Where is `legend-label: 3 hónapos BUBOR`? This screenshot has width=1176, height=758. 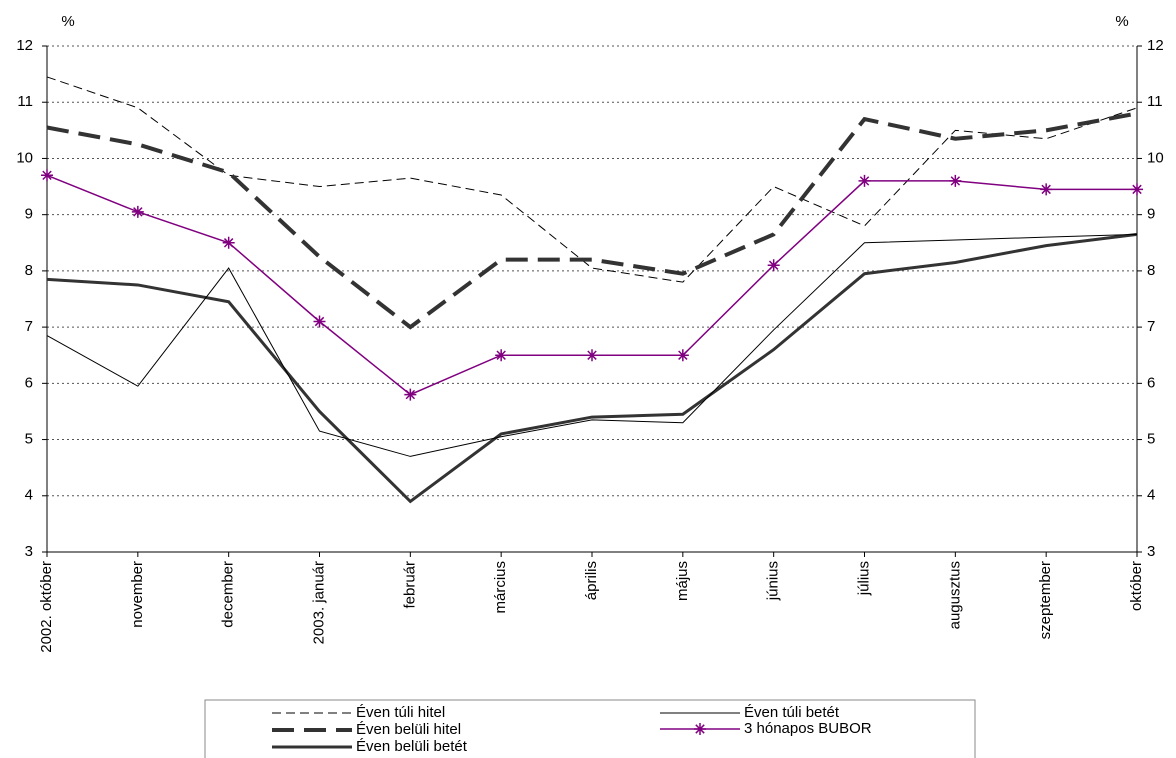
legend-label: 3 hónapos BUBOR is located at coordinates (808, 728).